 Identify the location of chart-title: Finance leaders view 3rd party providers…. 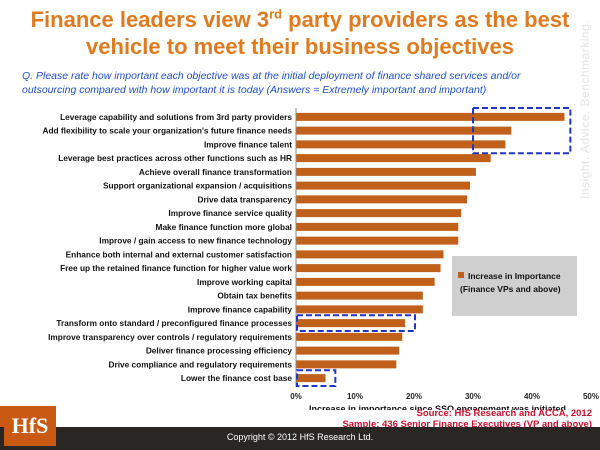
(300, 33).